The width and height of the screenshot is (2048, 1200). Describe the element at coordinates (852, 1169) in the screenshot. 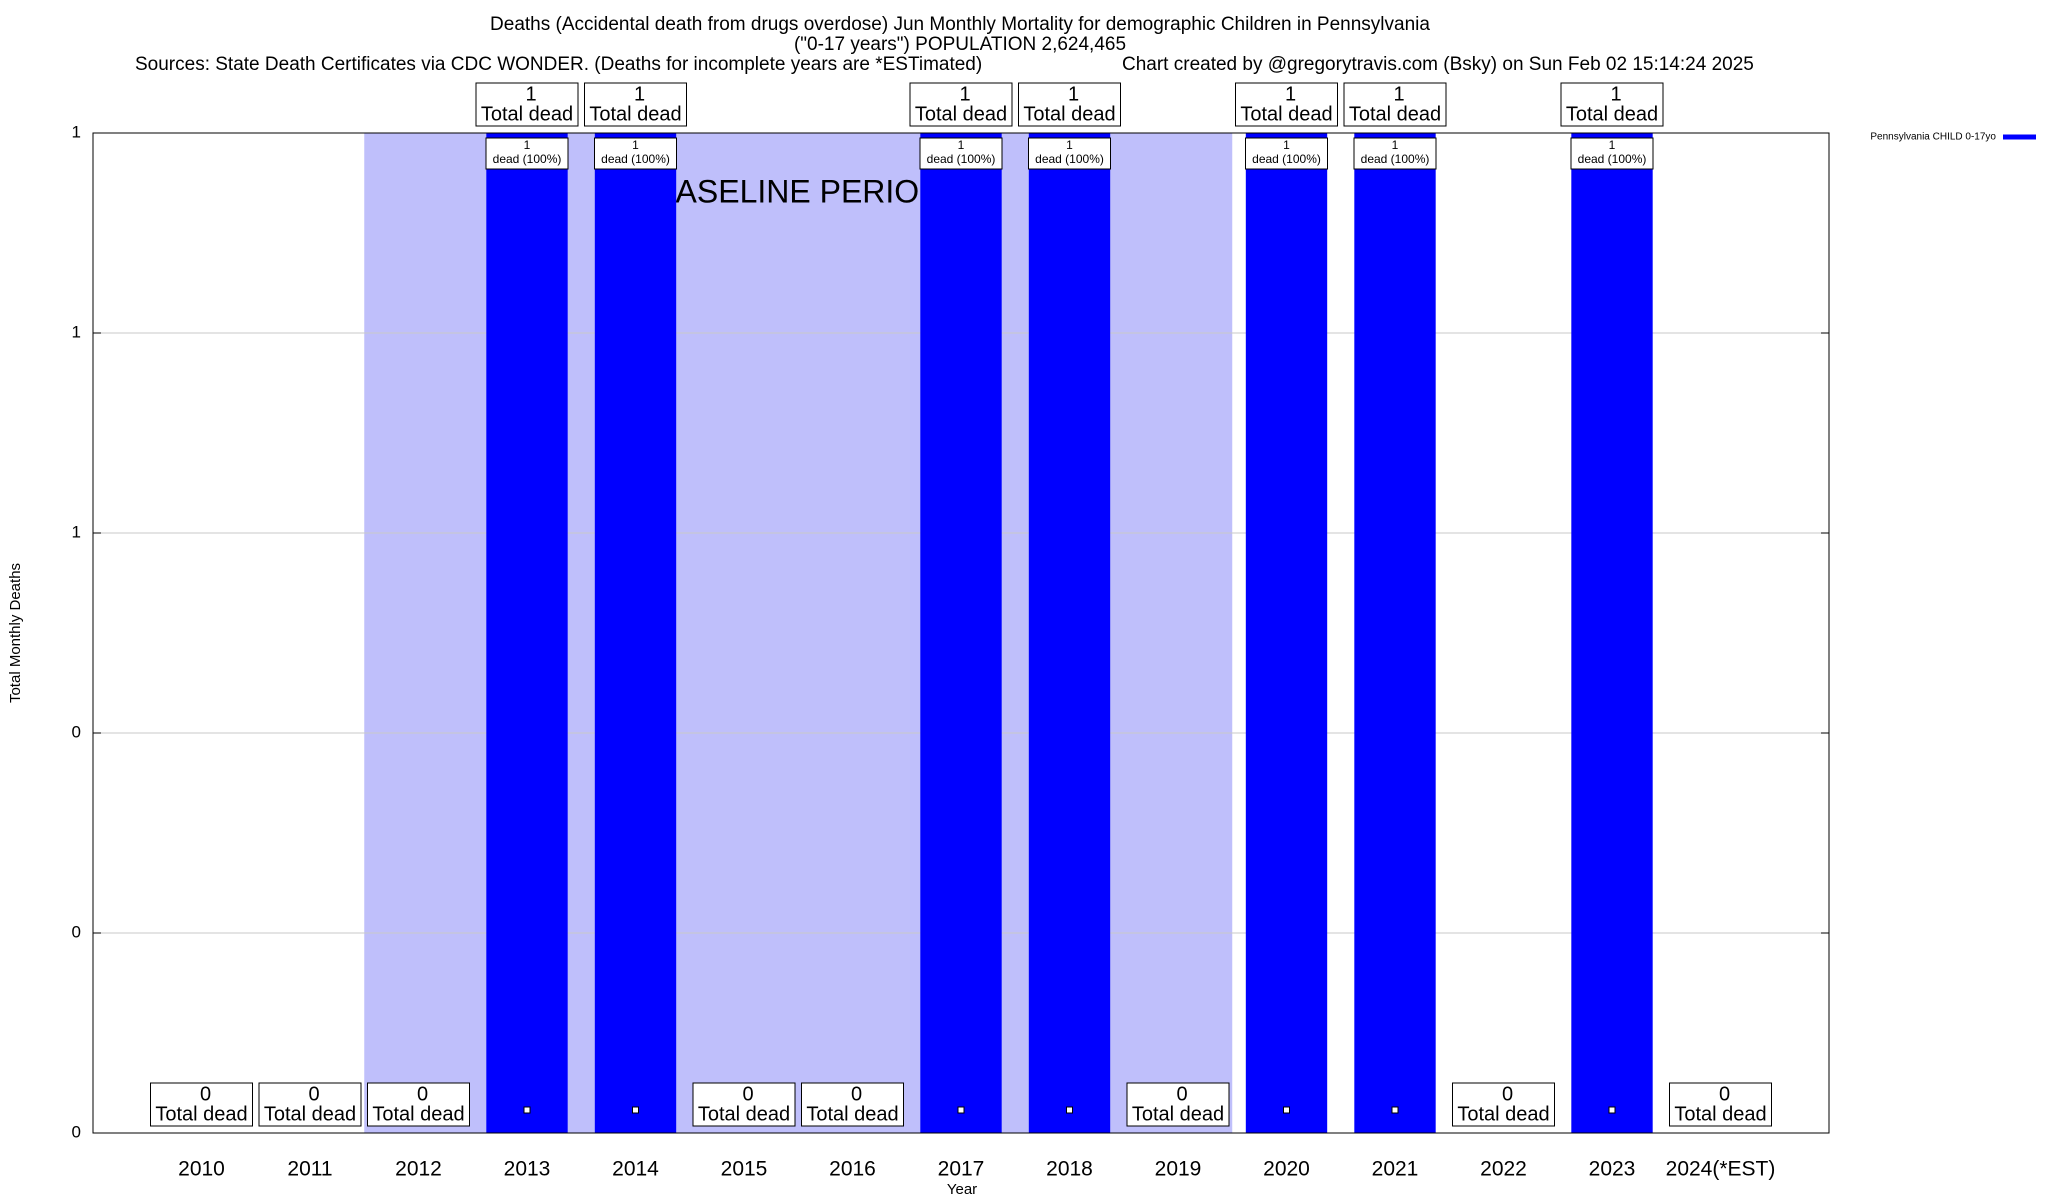

I see `x-tick-label: 2016` at that location.